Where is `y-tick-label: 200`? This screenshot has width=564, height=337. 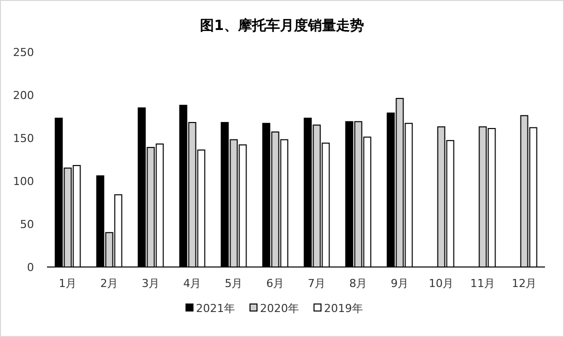 y-tick-label: 200 is located at coordinates (23, 95).